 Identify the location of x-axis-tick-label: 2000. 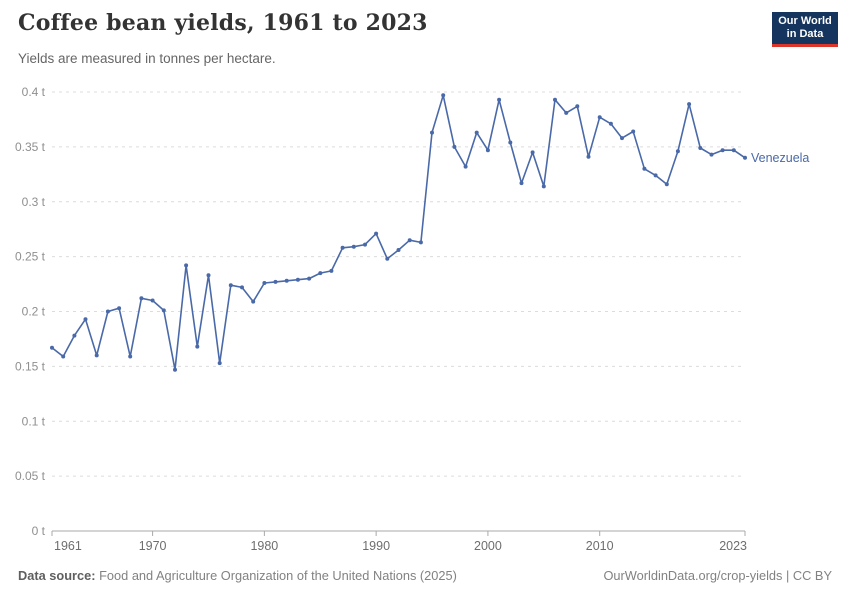
(488, 546).